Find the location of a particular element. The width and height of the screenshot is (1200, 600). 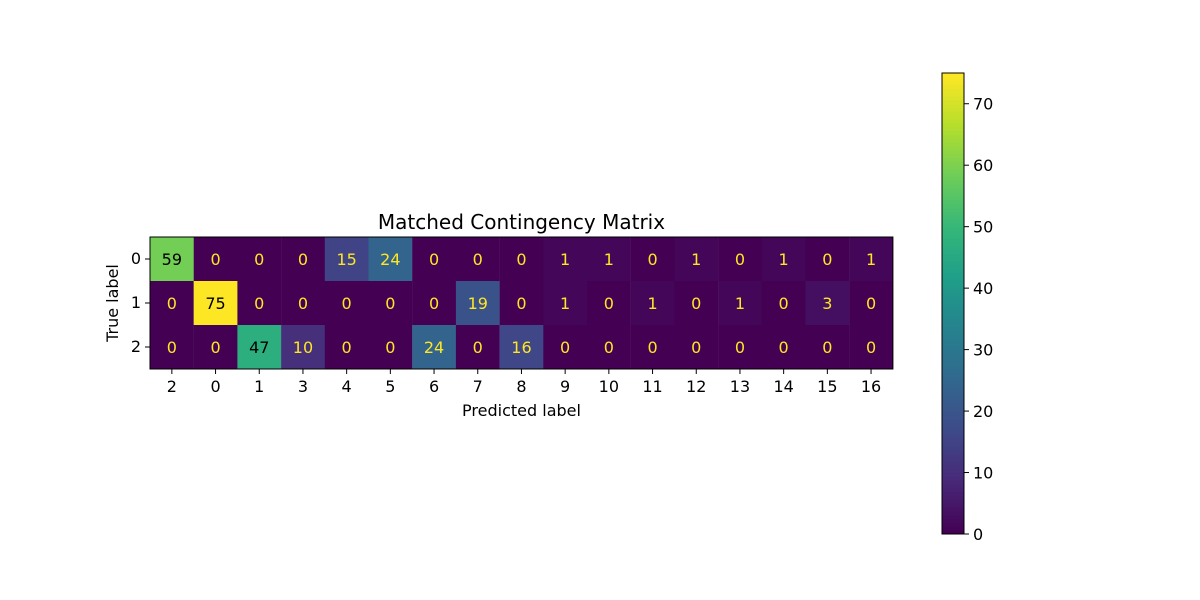

cell-value-label: 16 is located at coordinates (521, 347).